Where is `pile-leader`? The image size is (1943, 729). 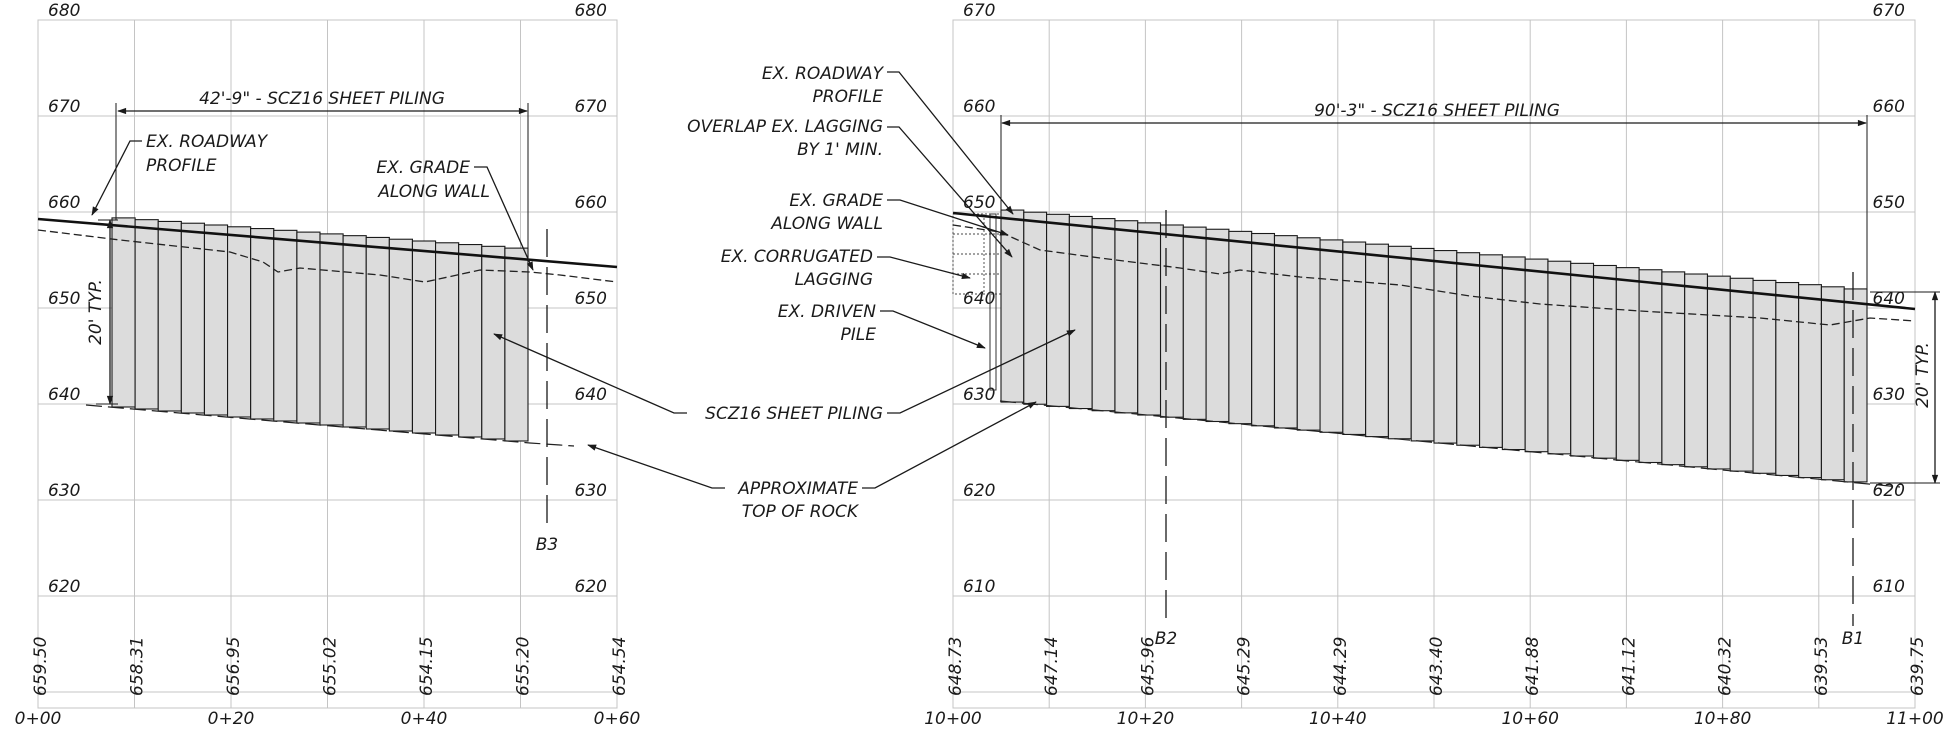
pile-leader is located at coordinates (933, 329).